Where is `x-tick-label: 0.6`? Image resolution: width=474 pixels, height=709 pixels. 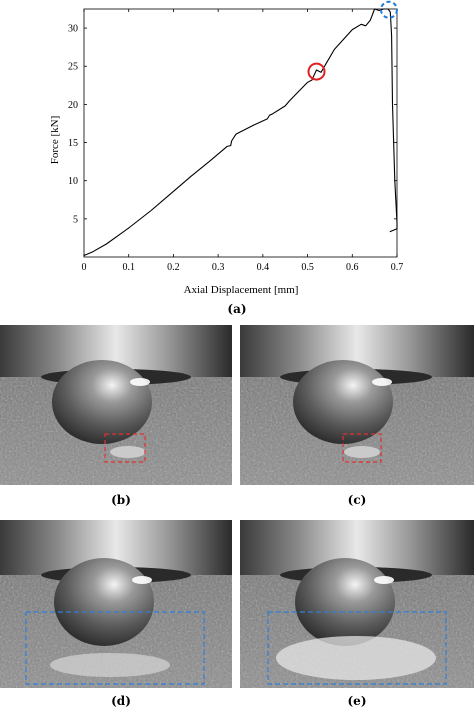
x-tick-label: 0.6 is located at coordinates (352, 267).